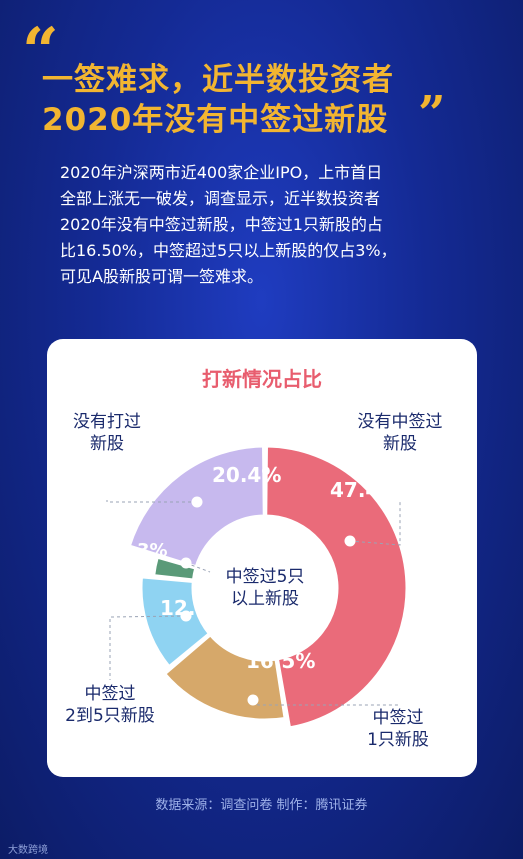 This screenshot has width=523, height=859. What do you see at coordinates (364, 490) in the screenshot?
I see `slice-value-label: 47.4%` at bounding box center [364, 490].